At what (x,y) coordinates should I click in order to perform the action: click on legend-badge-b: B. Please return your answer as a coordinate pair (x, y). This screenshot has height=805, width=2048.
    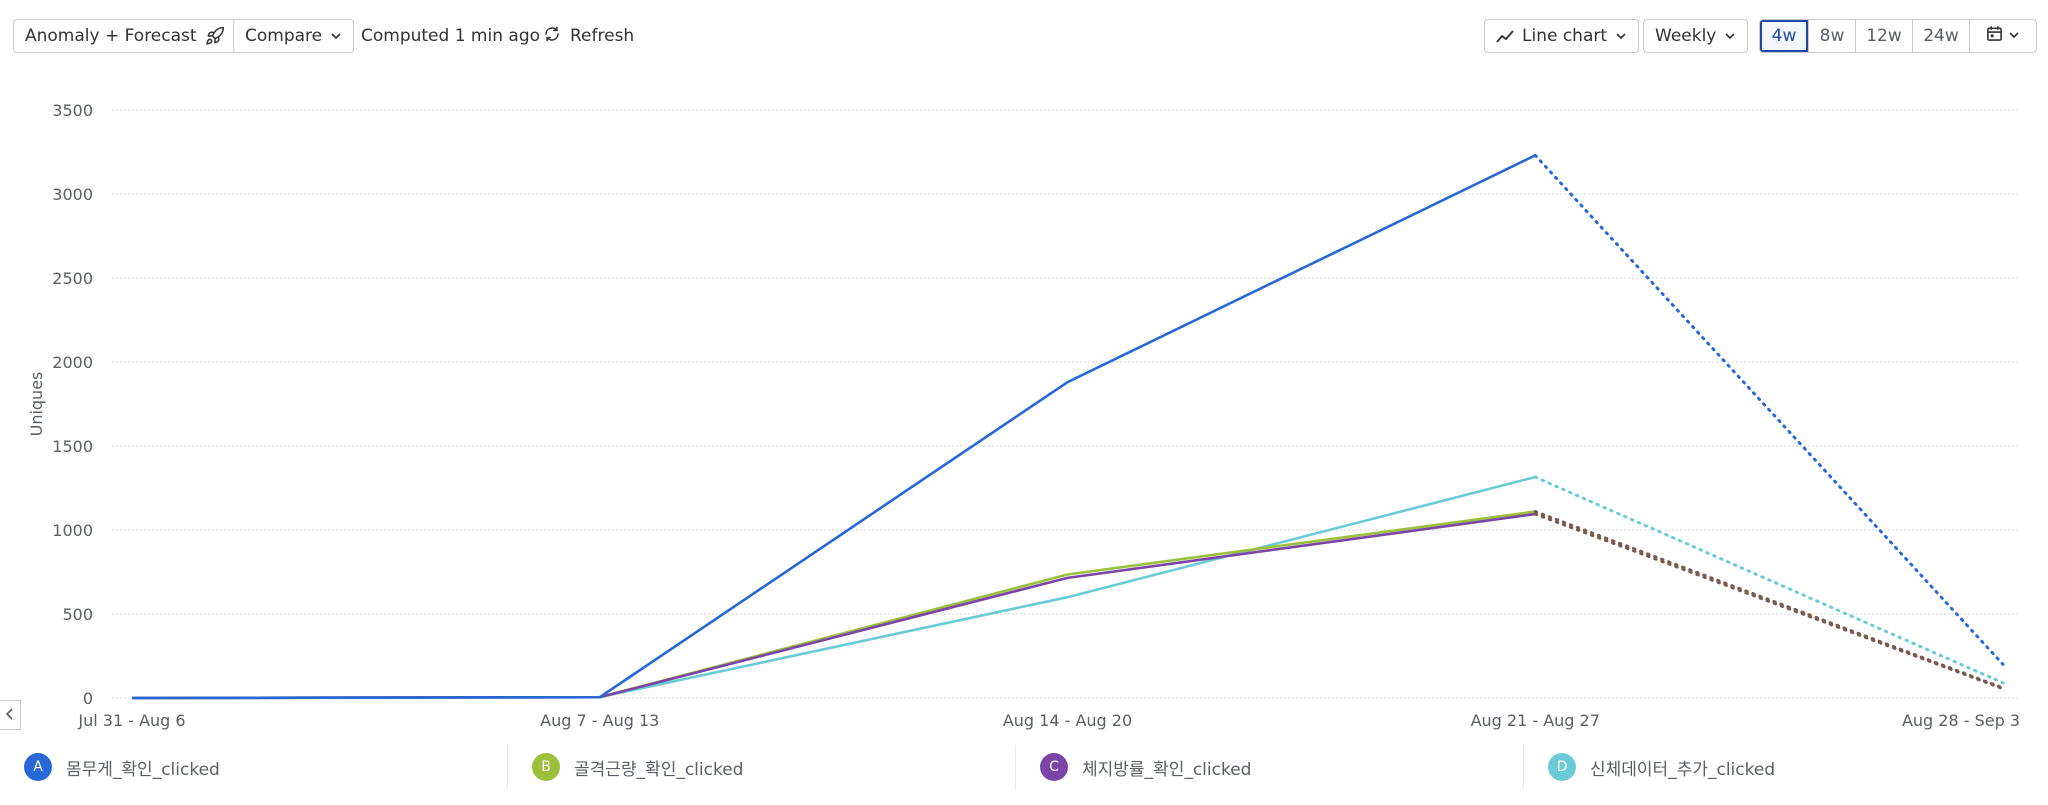
    Looking at the image, I should click on (546, 767).